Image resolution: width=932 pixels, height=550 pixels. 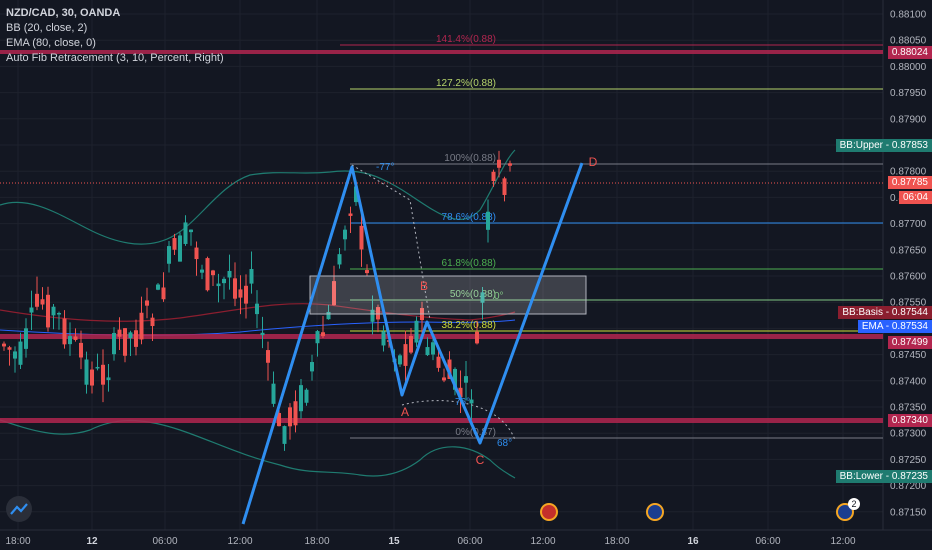 What do you see at coordinates (504, 443) in the screenshot?
I see `angle-label: 68°` at bounding box center [504, 443].